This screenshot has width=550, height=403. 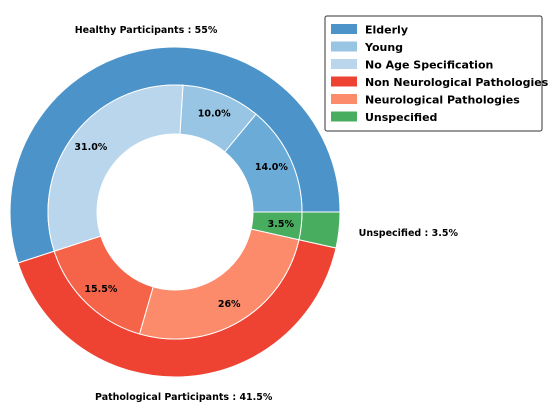 What do you see at coordinates (90, 147) in the screenshot?
I see `inner-label-no-age-specification: 31.0%` at bounding box center [90, 147].